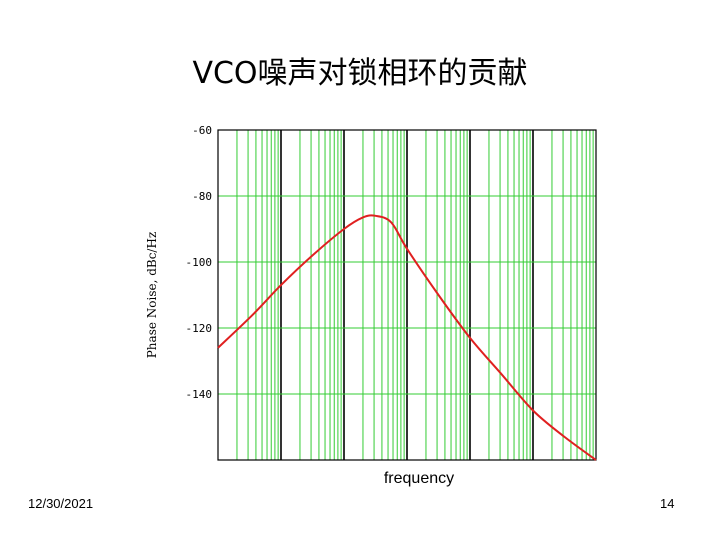 The height and width of the screenshot is (540, 720). Describe the element at coordinates (152, 295) in the screenshot. I see `y-axis-label: Phase Noise, dBc/Hz` at that location.